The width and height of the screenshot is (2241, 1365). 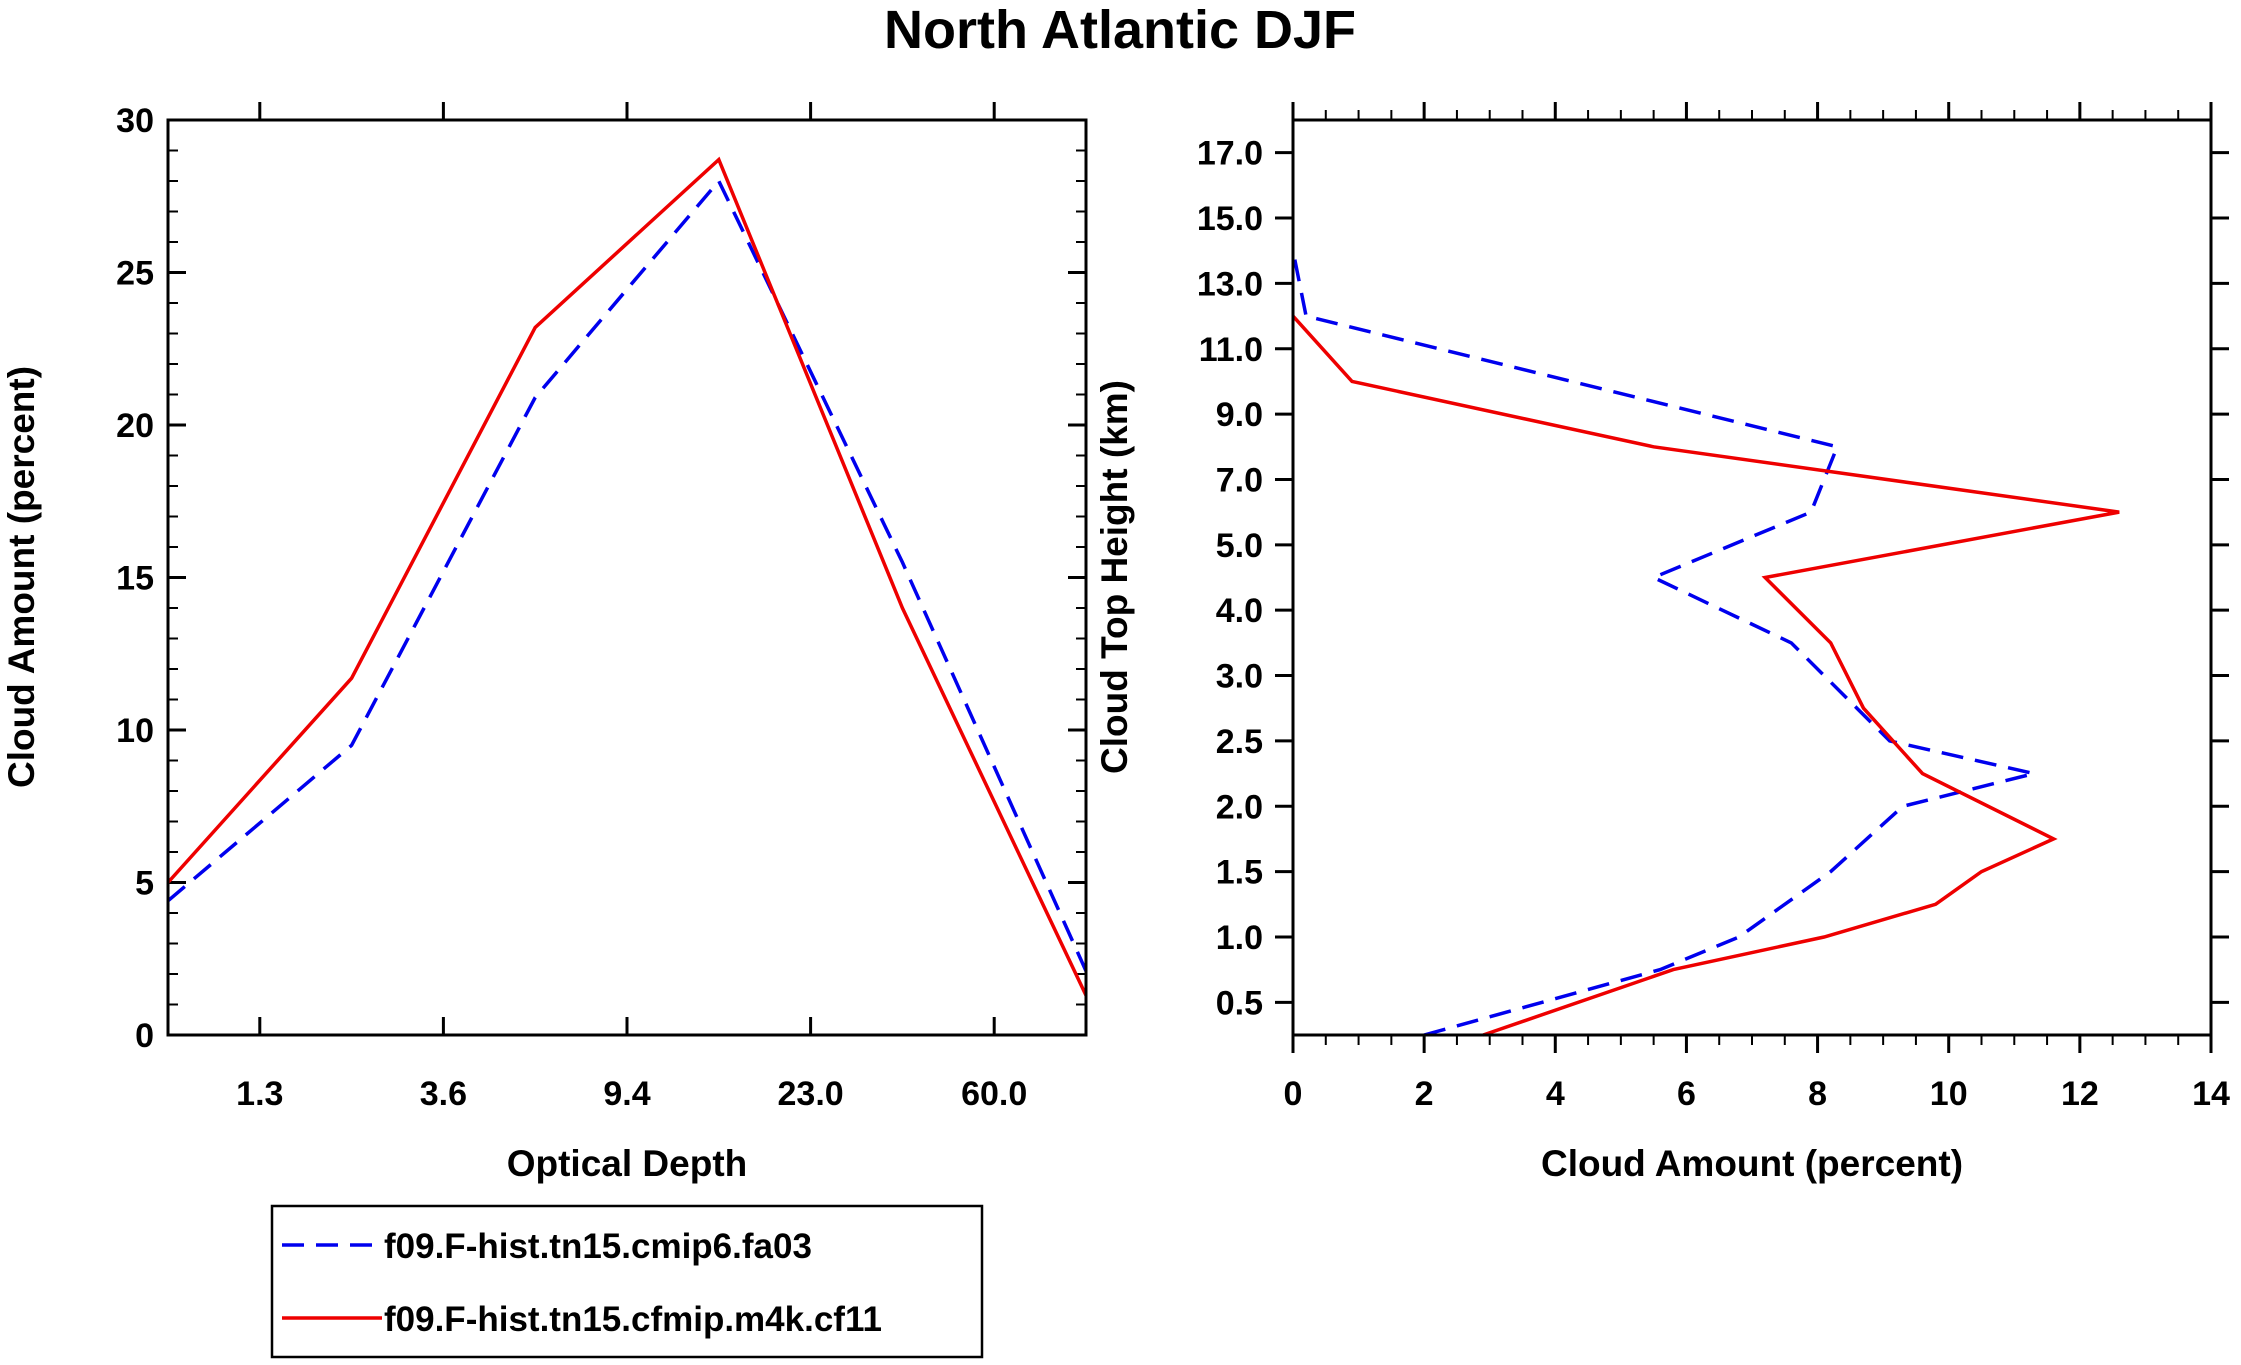 What do you see at coordinates (1239, 938) in the screenshot?
I see `y-tick-label: 1.0` at bounding box center [1239, 938].